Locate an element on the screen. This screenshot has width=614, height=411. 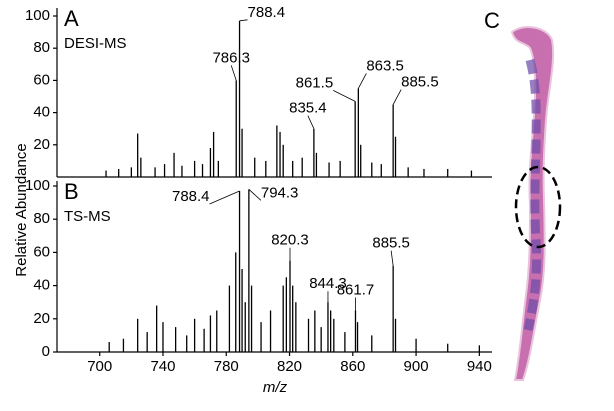
tissue-nuclei is located at coordinates (532, 195).